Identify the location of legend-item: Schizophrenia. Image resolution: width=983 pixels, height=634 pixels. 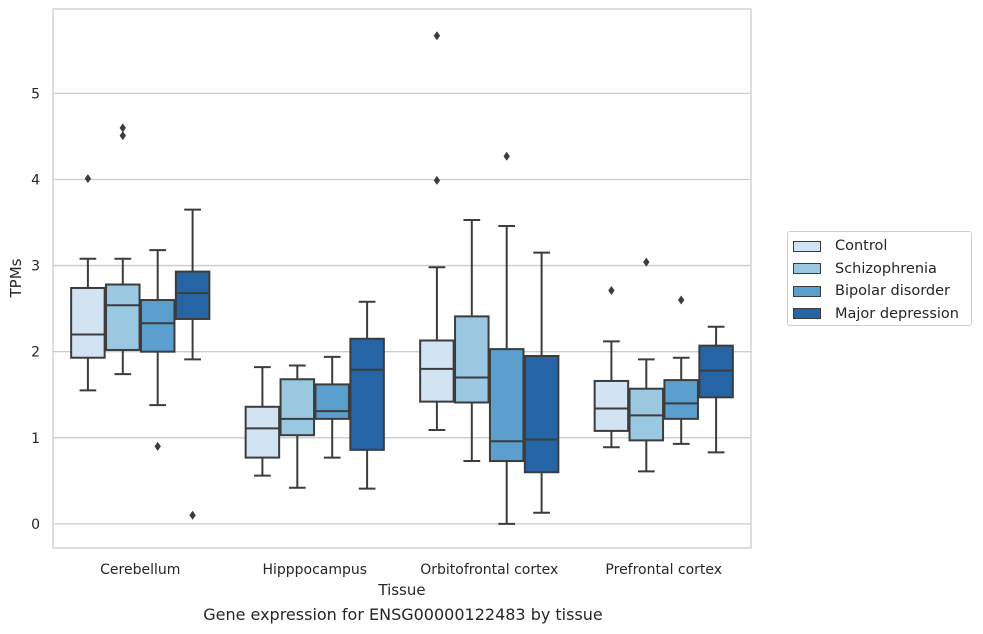
(882, 269).